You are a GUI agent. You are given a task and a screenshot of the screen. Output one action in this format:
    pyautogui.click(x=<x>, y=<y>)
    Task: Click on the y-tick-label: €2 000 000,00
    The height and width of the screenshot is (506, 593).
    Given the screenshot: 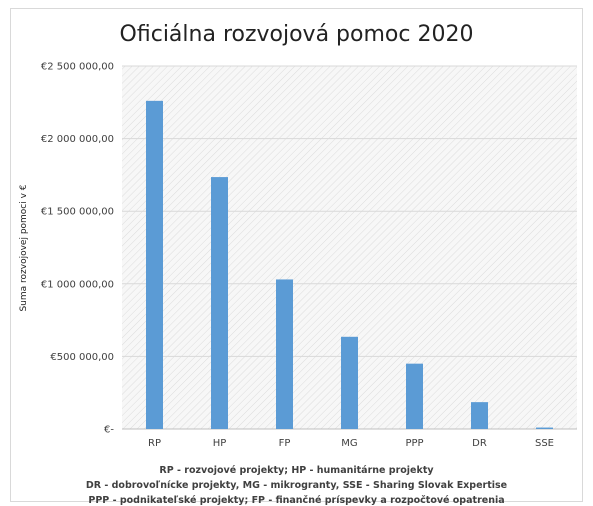 What is the action you would take?
    pyautogui.click(x=77, y=139)
    